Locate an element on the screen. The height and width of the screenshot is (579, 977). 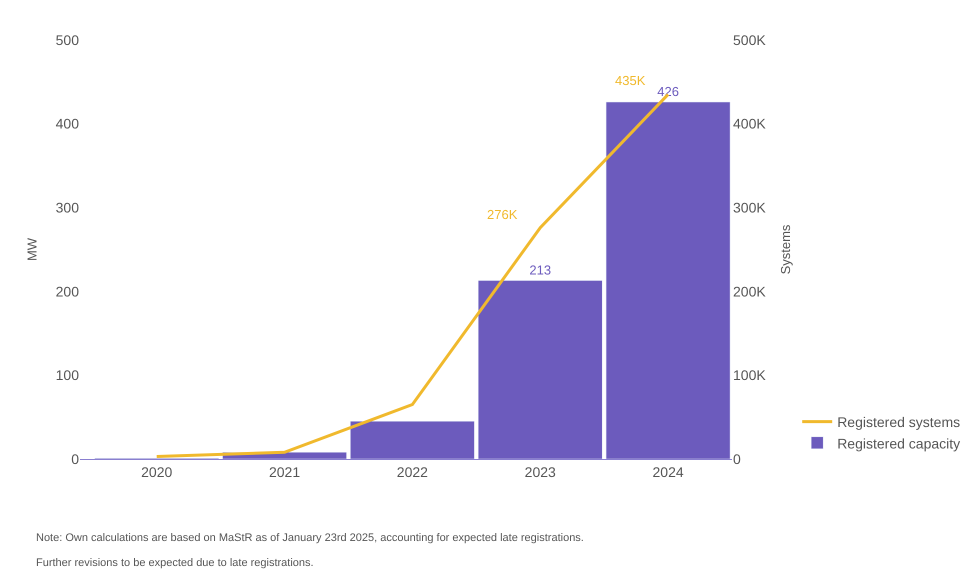
y-tick-label: 100 is located at coordinates (68, 375).